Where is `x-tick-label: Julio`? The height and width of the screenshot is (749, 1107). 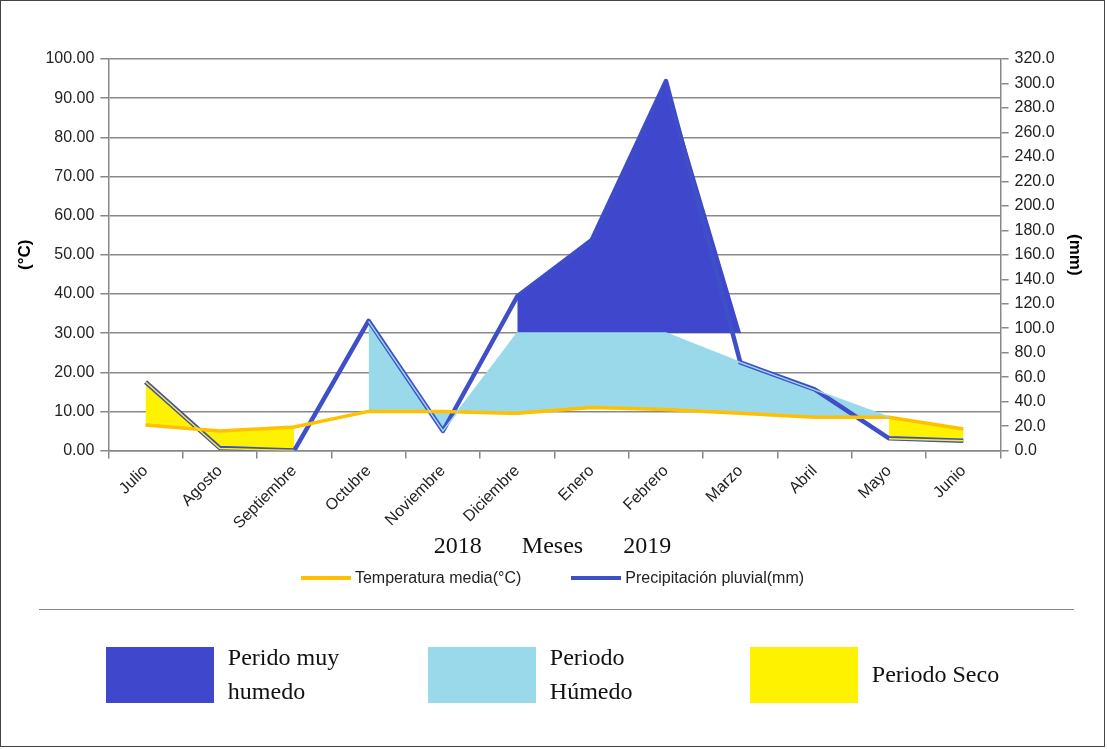 x-tick-label: Julio is located at coordinates (133, 479).